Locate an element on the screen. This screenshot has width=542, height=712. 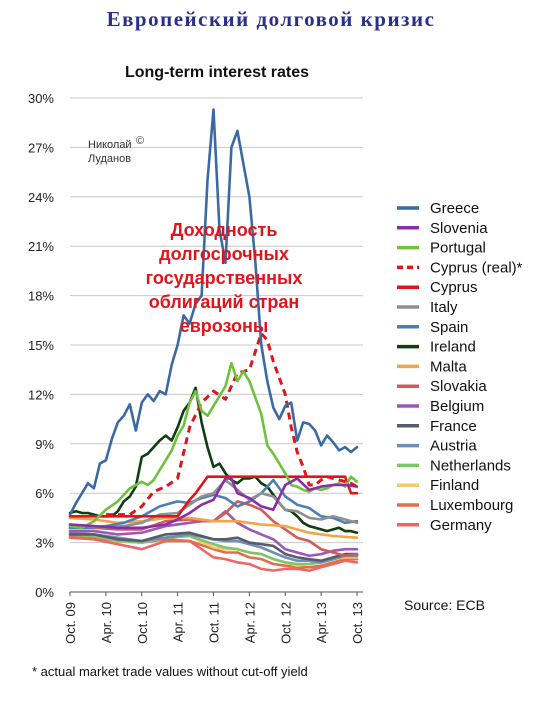
overlay-caption-line: облигаций стран is located at coordinates (224, 302).